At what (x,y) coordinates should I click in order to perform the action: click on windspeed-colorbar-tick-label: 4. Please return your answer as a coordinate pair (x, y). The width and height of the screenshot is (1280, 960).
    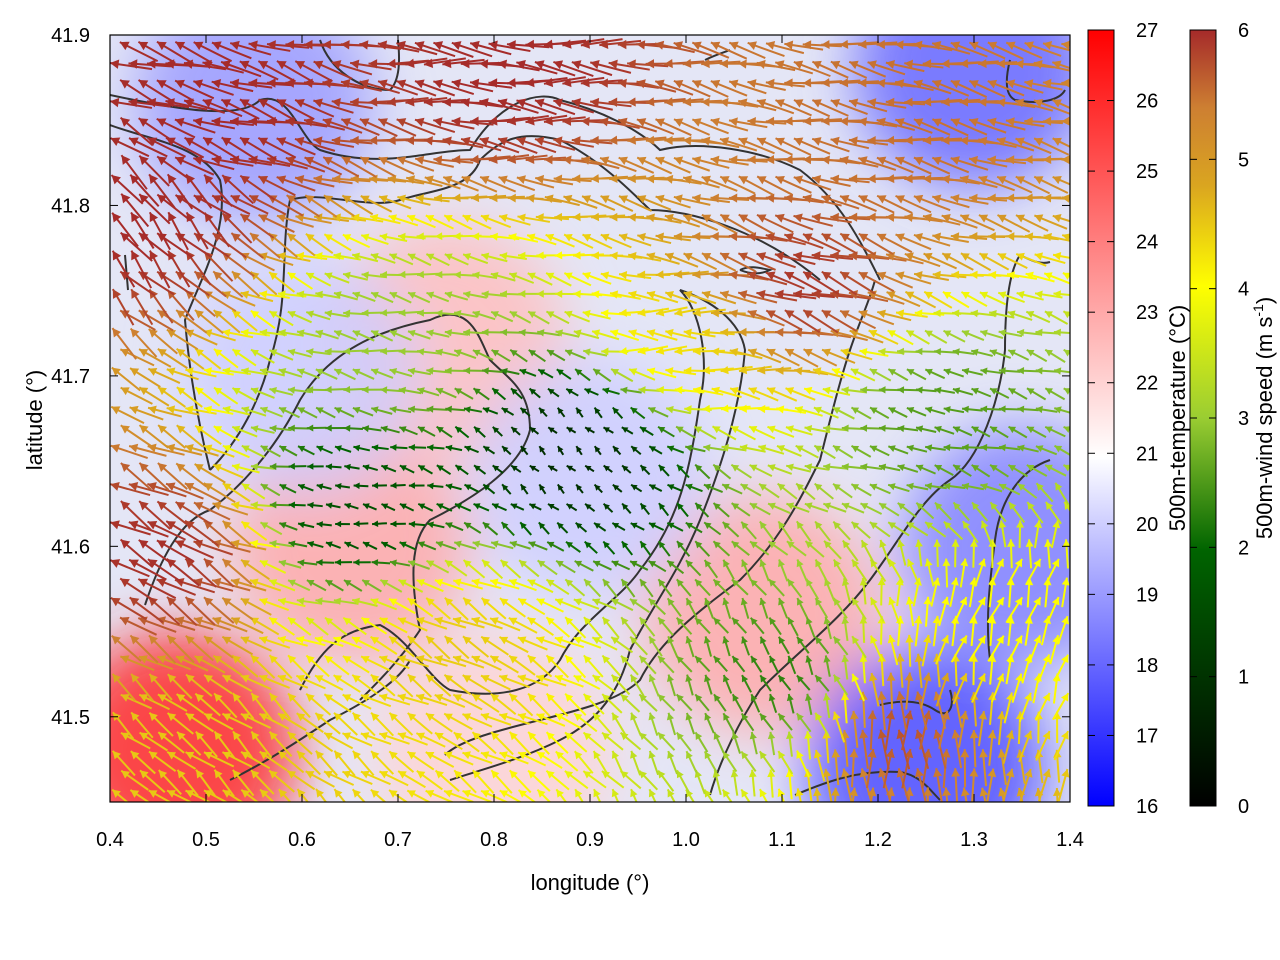
    Looking at the image, I should click on (1243, 290).